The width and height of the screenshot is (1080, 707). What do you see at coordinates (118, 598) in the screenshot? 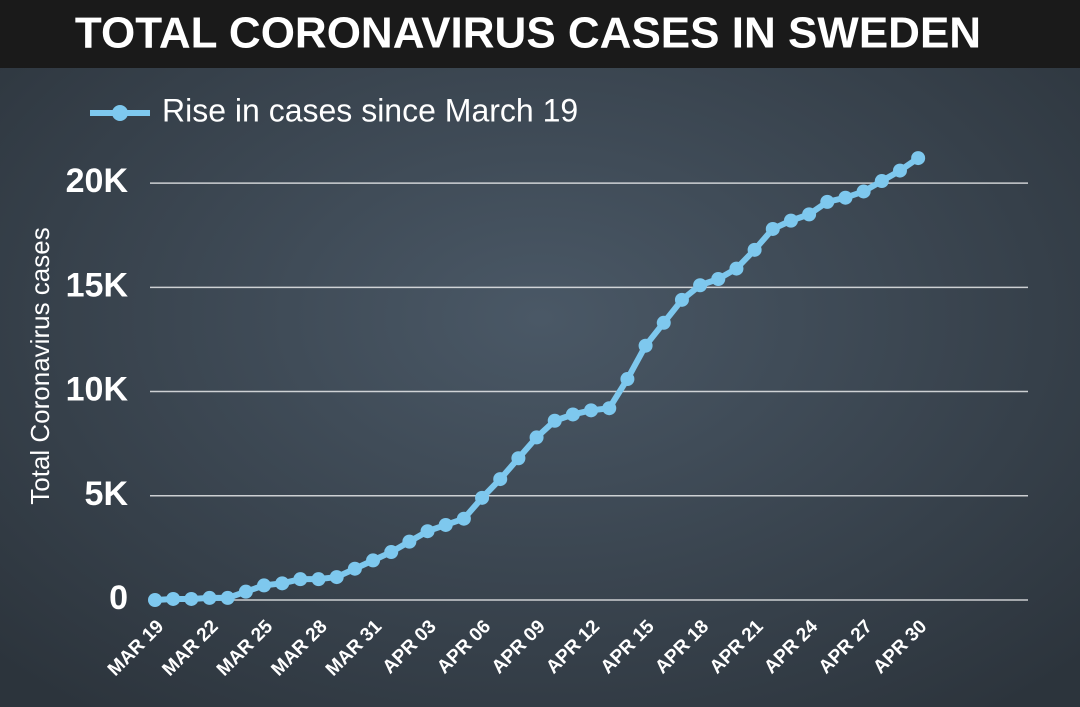
I see `y-tick-label: 0` at bounding box center [118, 598].